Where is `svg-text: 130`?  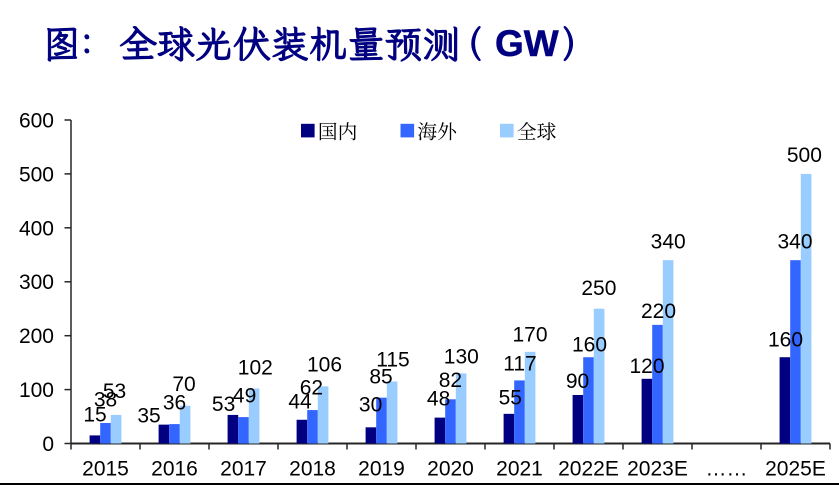 svg-text: 130 is located at coordinates (461, 356).